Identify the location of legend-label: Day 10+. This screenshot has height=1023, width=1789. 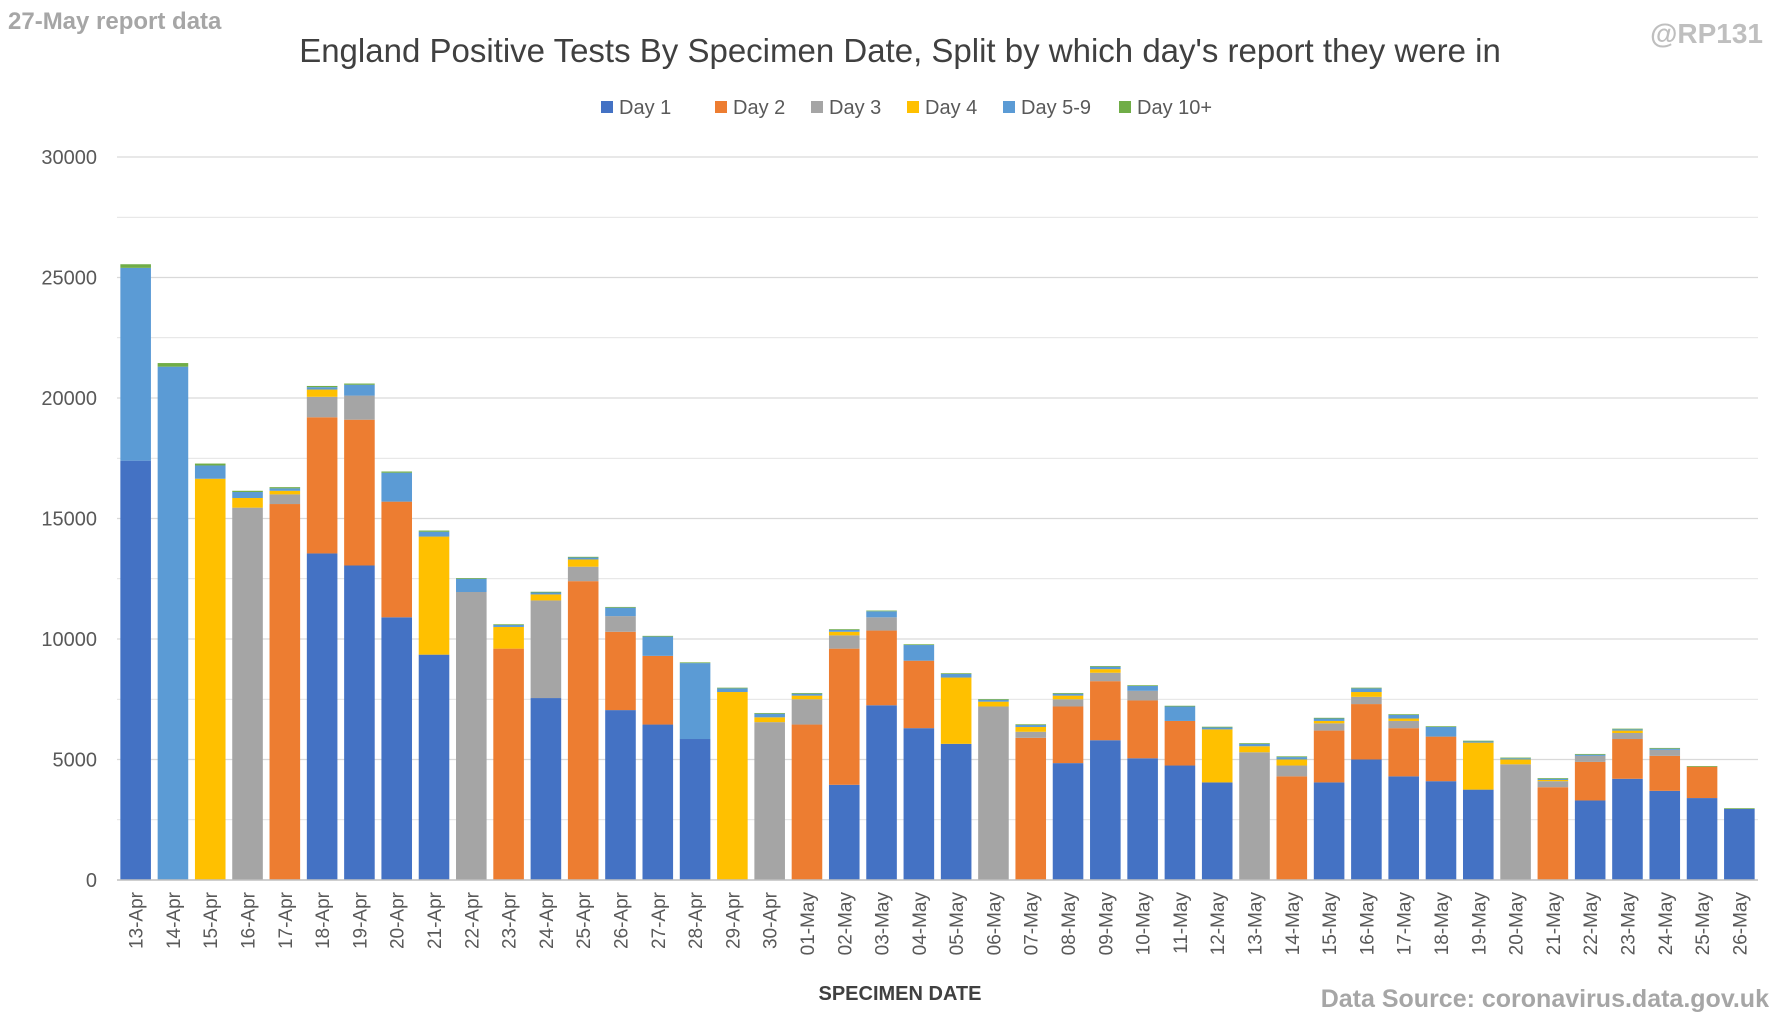
(1174, 108).